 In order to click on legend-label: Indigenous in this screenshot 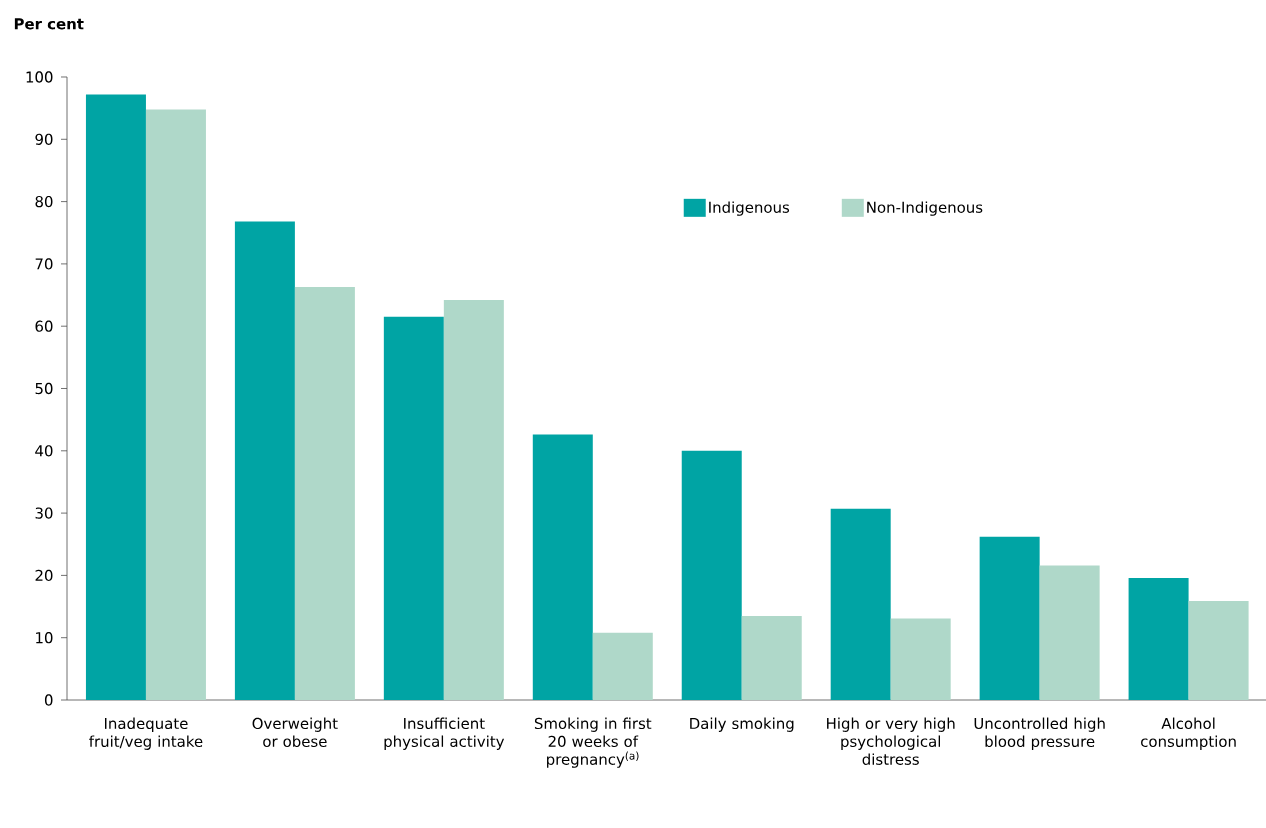, I will do `click(749, 208)`.